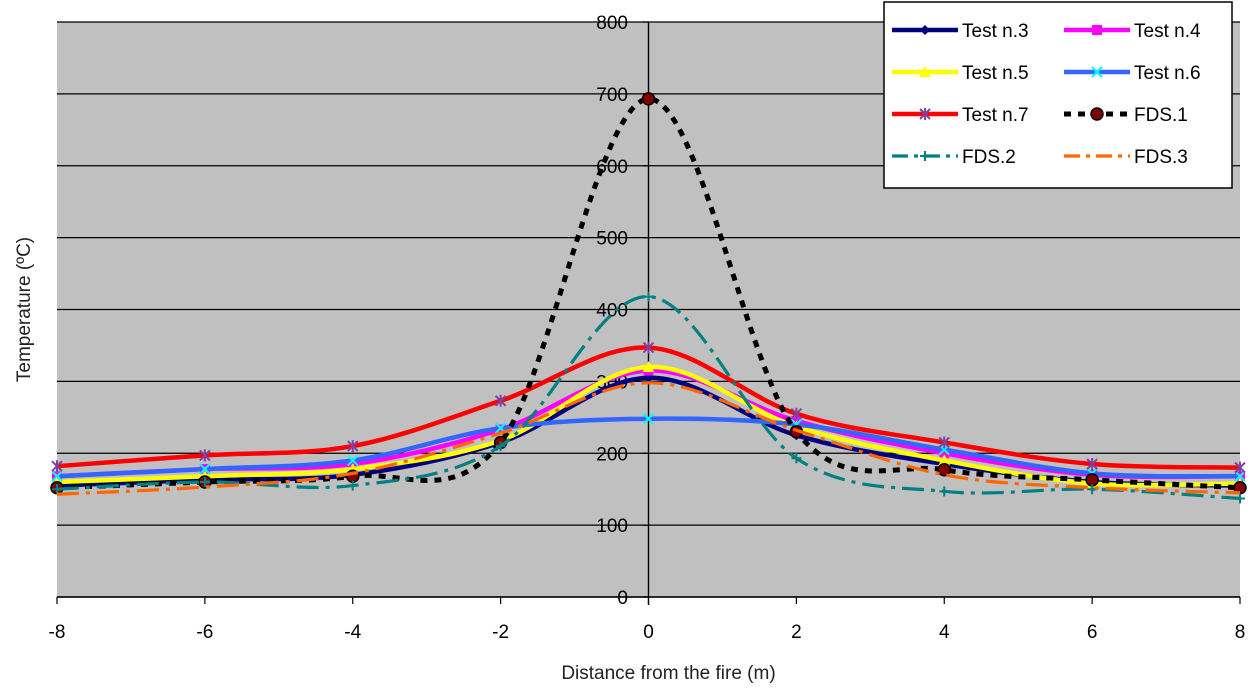  I want to click on legend-label: FDS.3, so click(1161, 157).